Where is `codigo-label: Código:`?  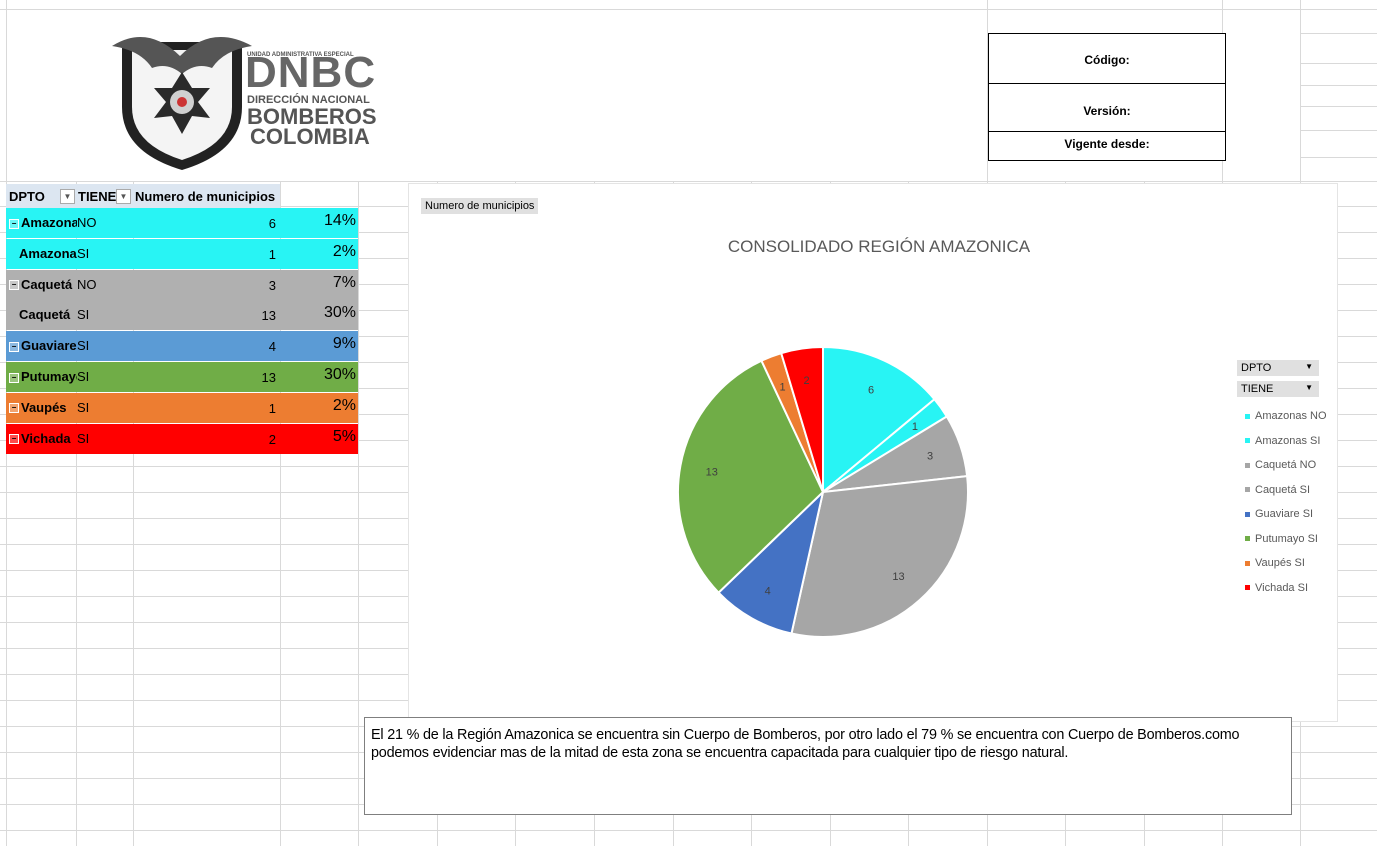
codigo-label: Código: is located at coordinates (1107, 60).